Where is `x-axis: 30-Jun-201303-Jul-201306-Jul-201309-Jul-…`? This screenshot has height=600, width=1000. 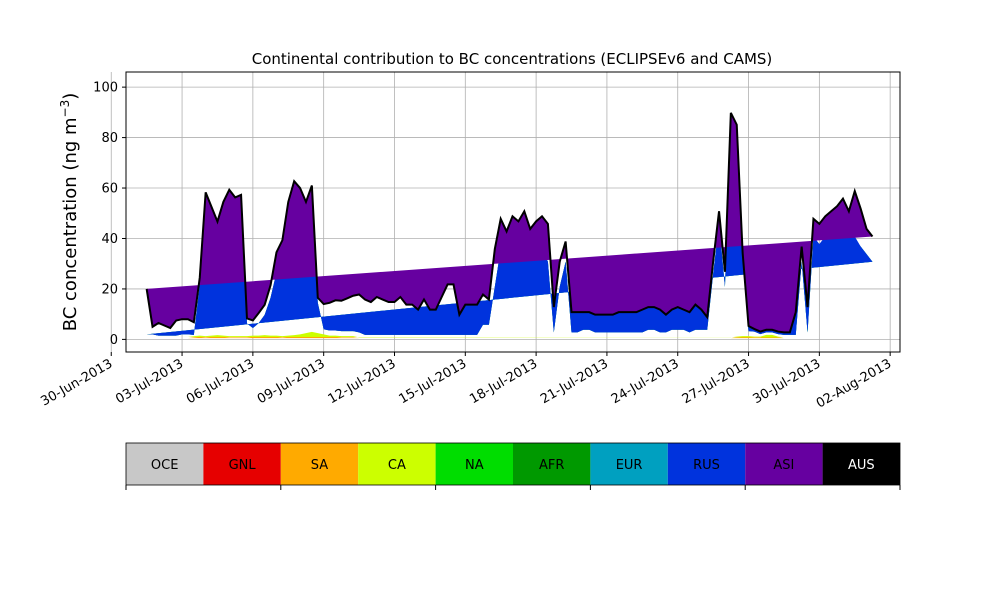
x-axis: 30-Jun-201303-Jul-201306-Jul-201309-Jul-… is located at coordinates (466, 382).